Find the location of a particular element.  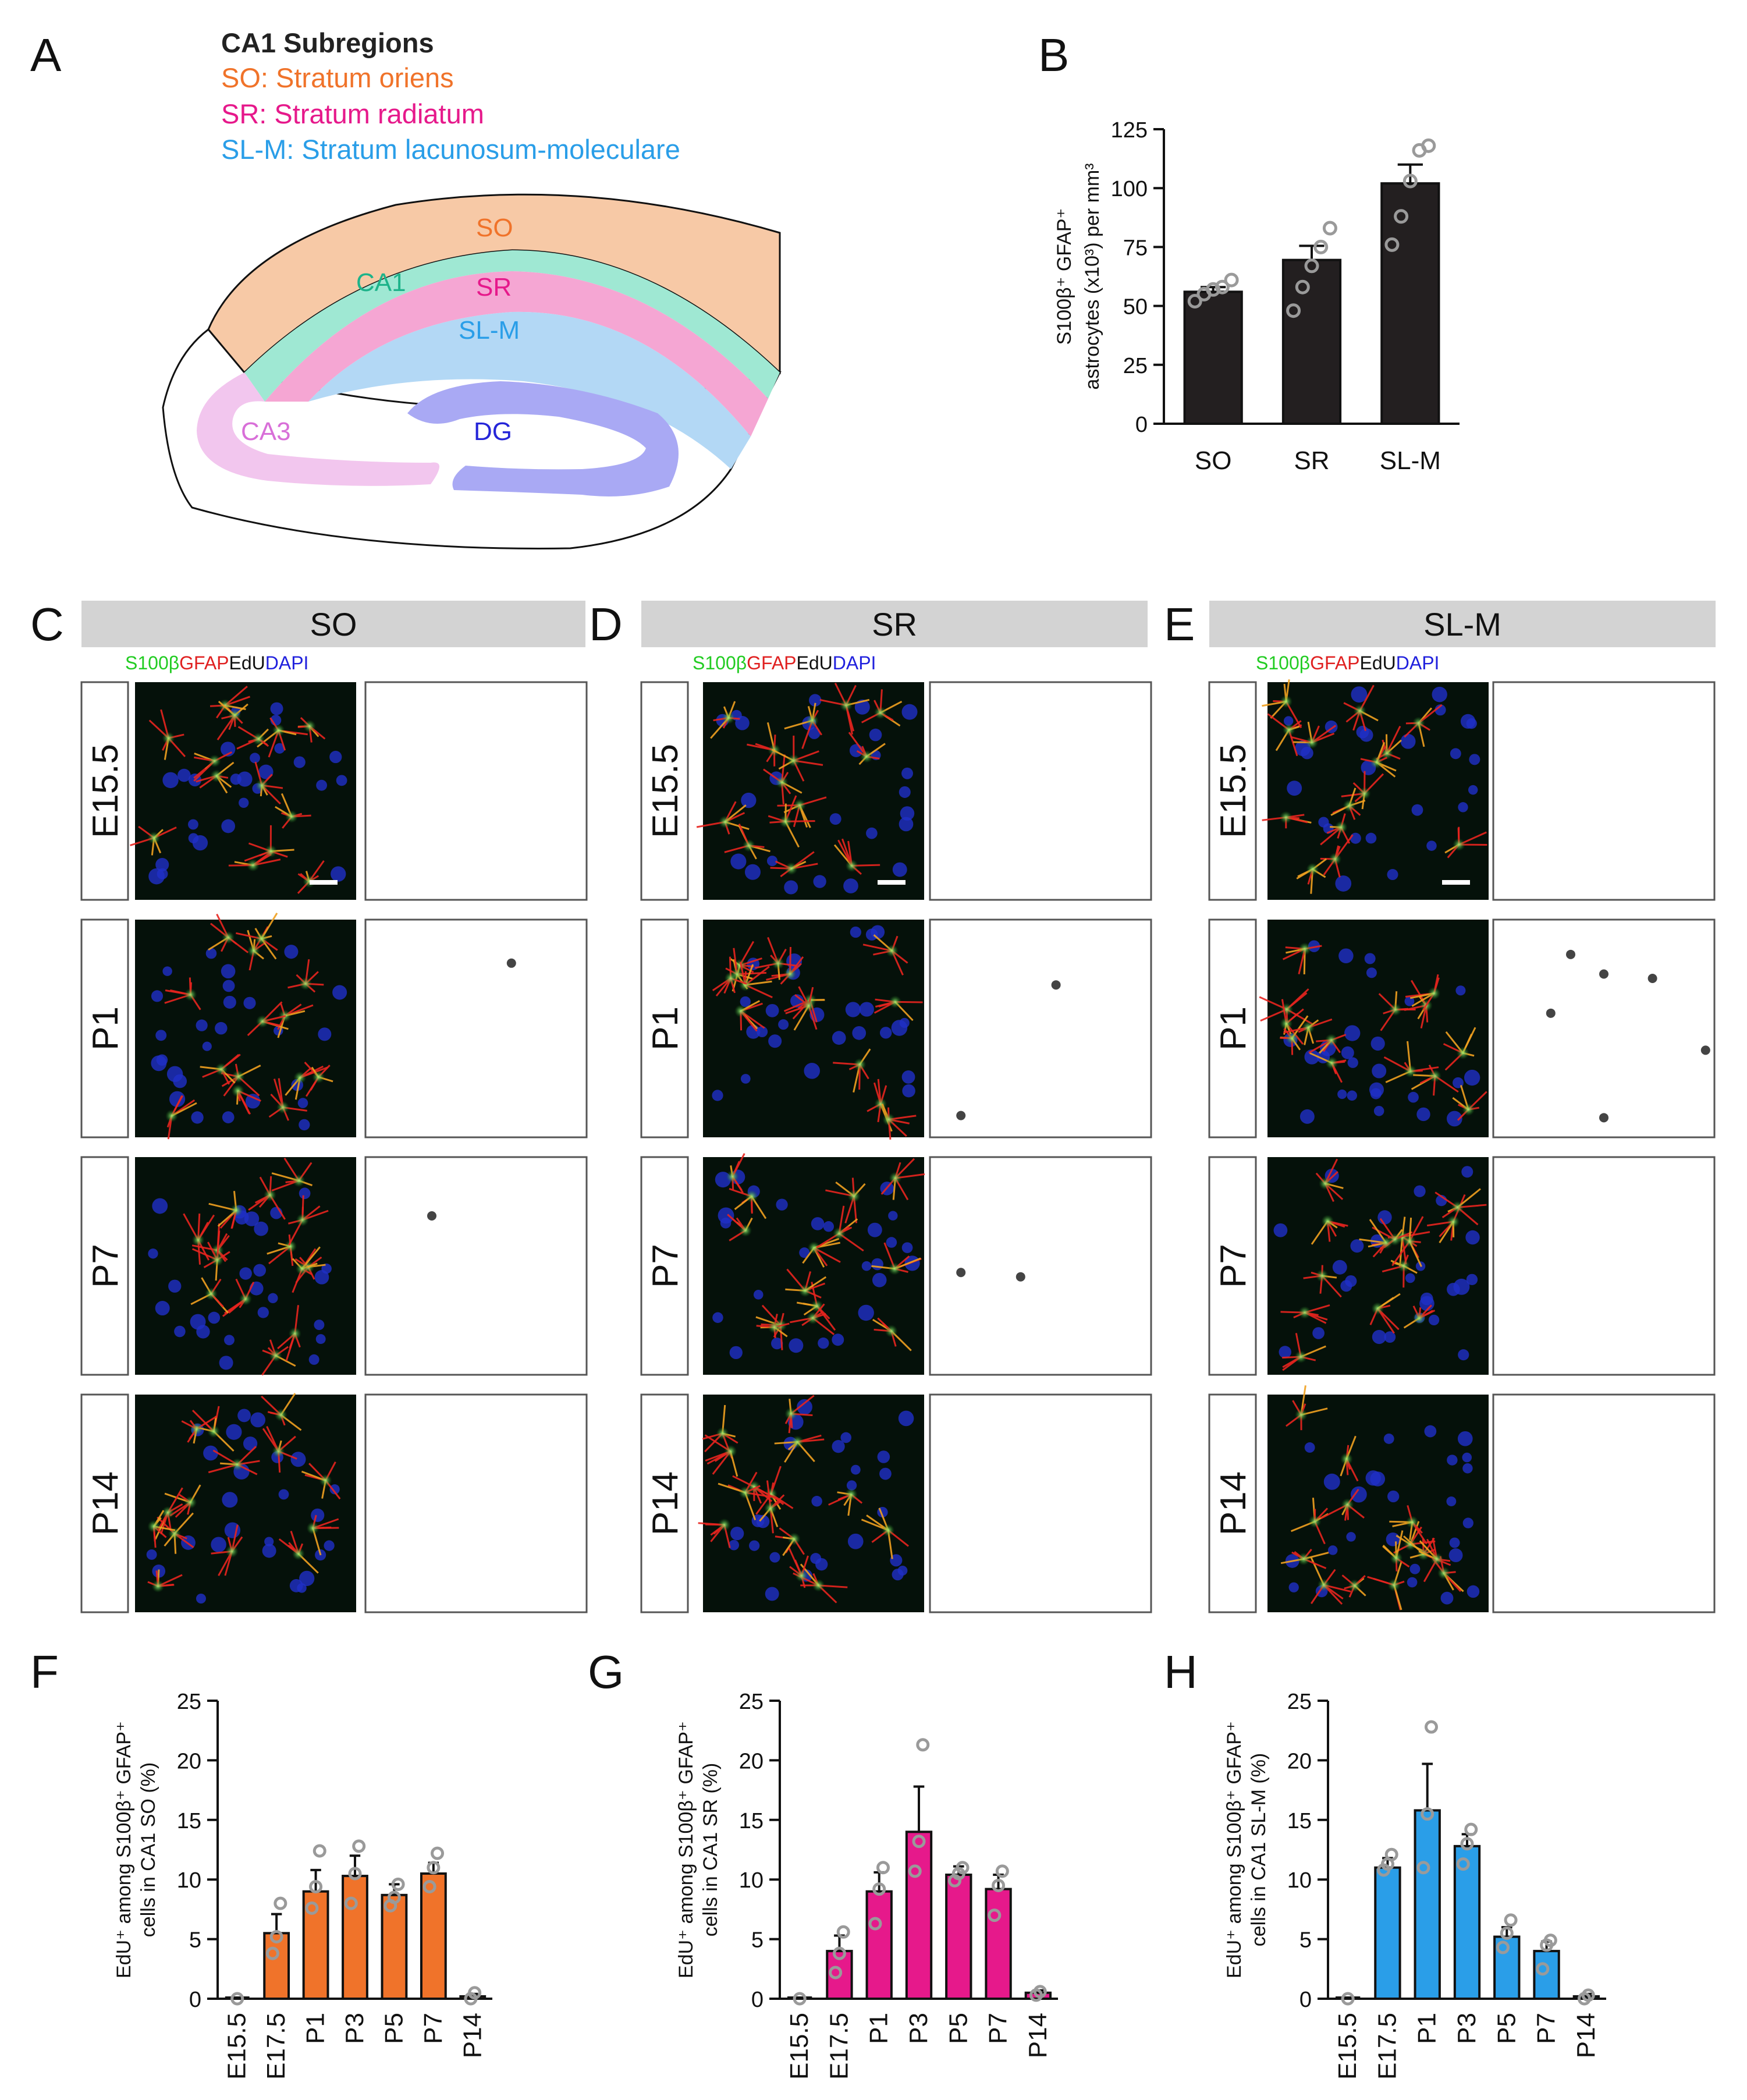

category-label: P14 is located at coordinates (472, 2035).